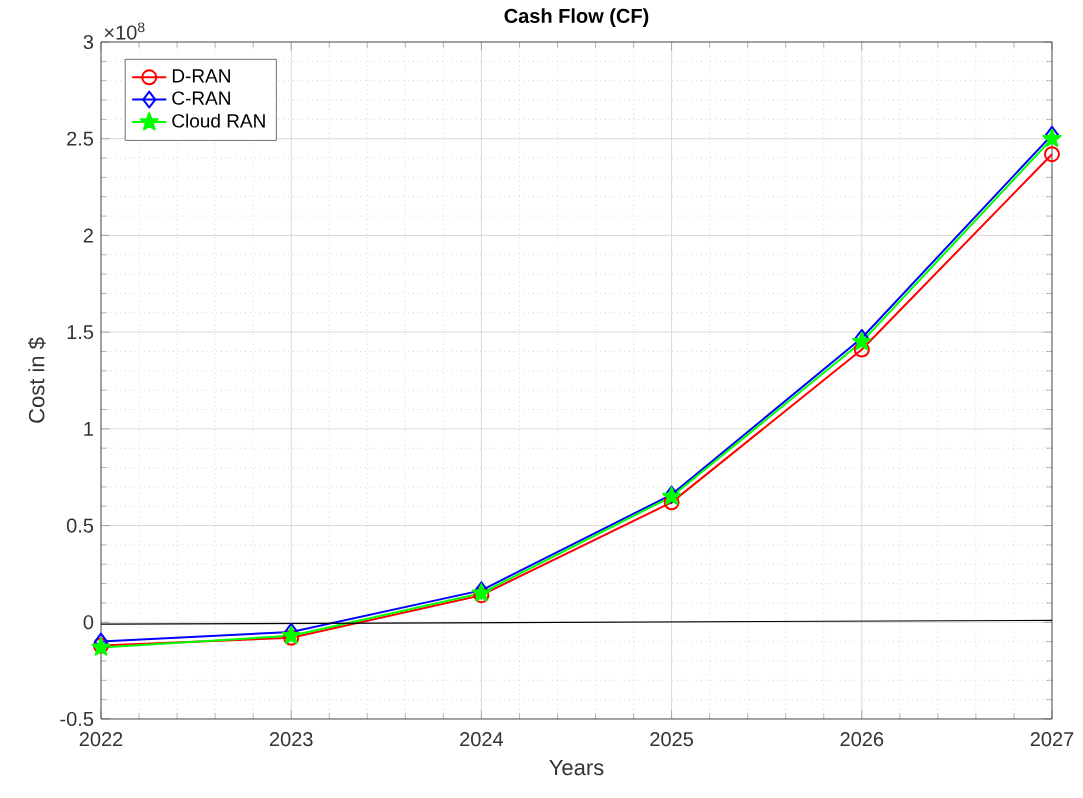 This screenshot has width=1083, height=798. I want to click on y-tick-label: -0.5, so click(77, 719).